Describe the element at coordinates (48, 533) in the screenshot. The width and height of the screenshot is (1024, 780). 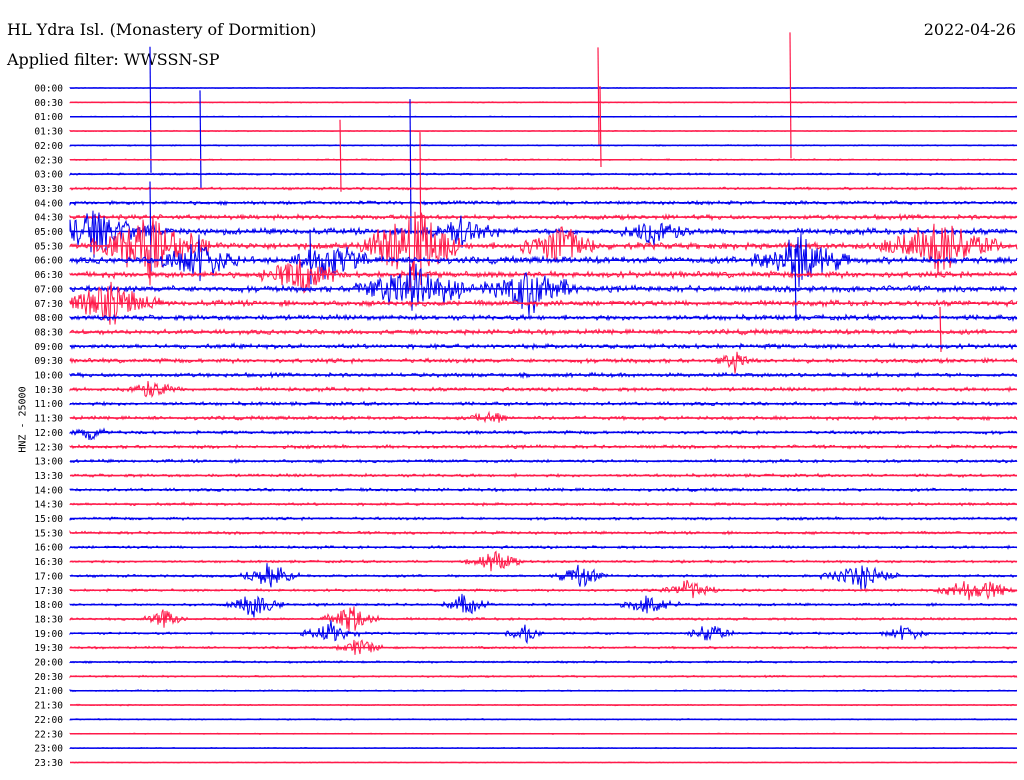
I see `row-time-label: 15:30` at that location.